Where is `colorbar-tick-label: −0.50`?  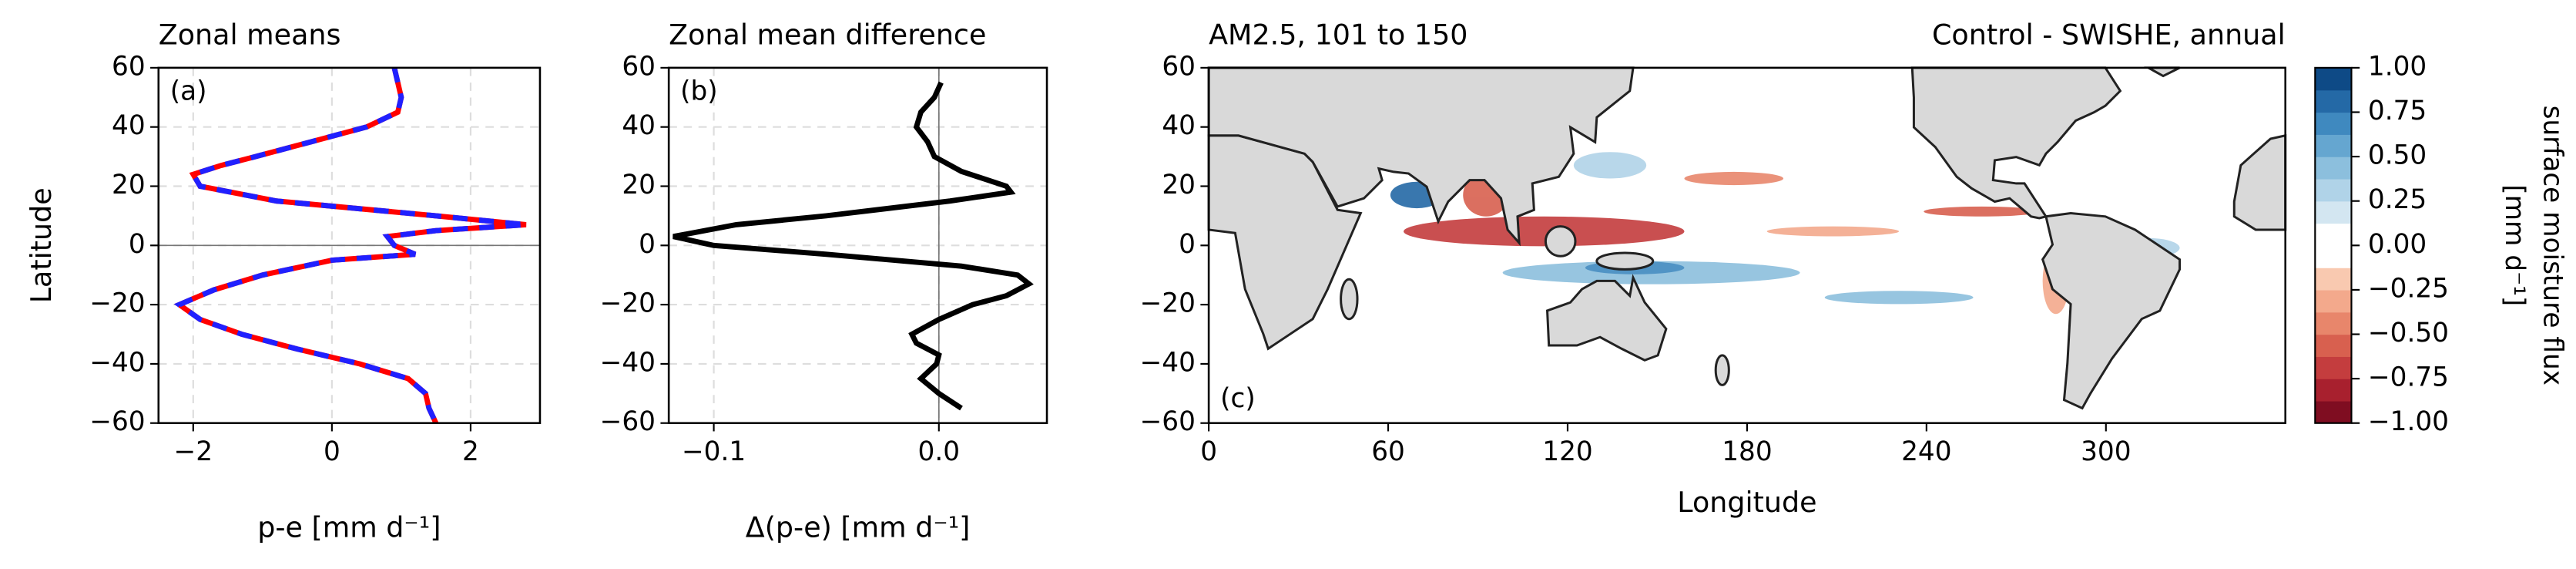
colorbar-tick-label: −0.50 is located at coordinates (2408, 333).